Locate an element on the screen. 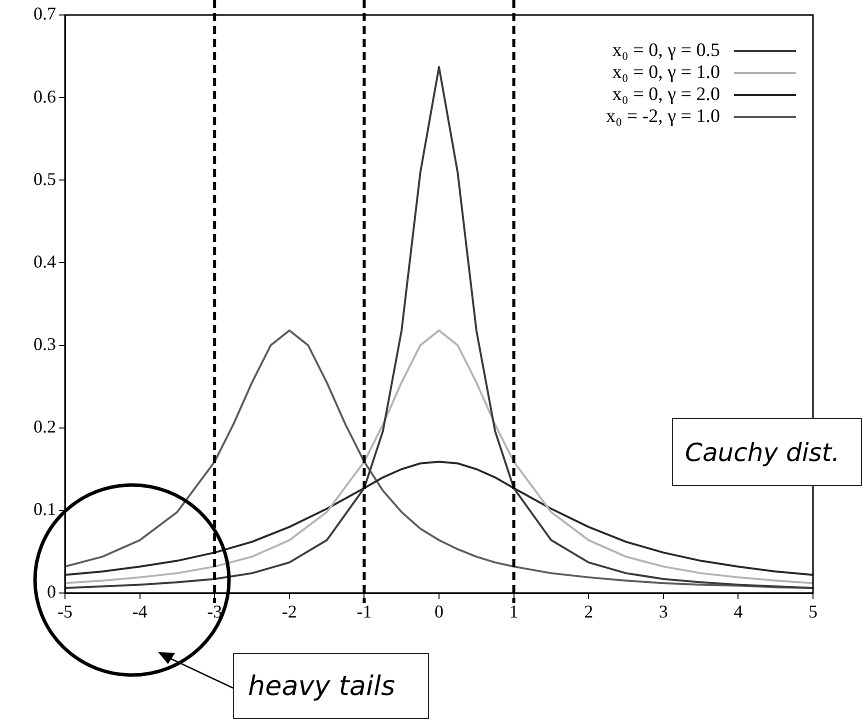 The image size is (866, 723). legend-label: x₀ = 0, γ = 1.0 is located at coordinates (666, 73).